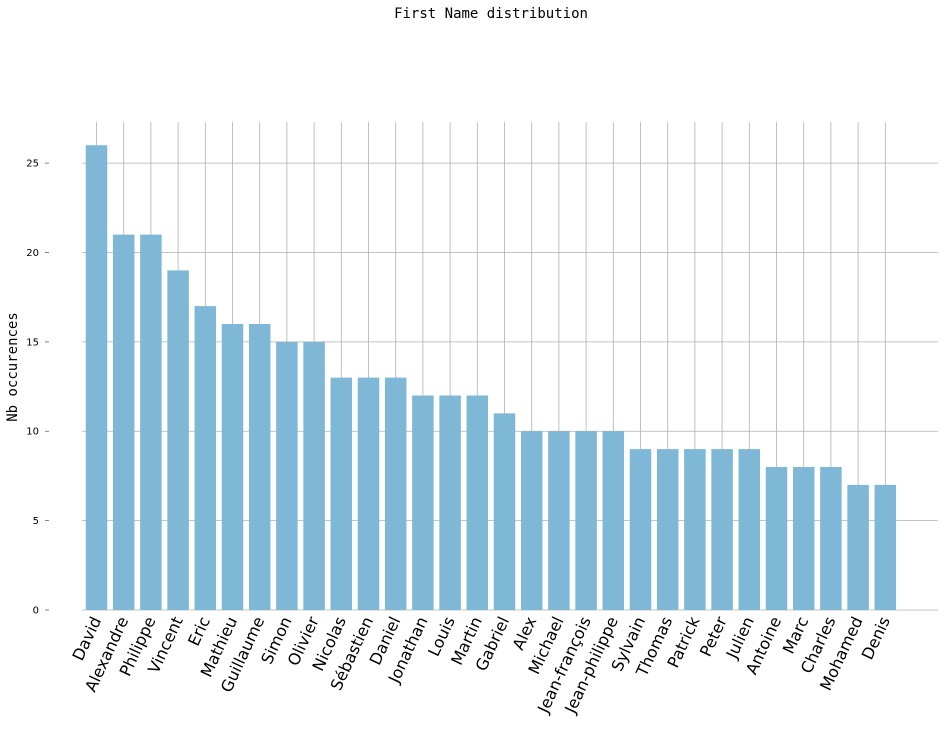  Describe the element at coordinates (32, 164) in the screenshot. I see `y-tick-label: 25` at that location.